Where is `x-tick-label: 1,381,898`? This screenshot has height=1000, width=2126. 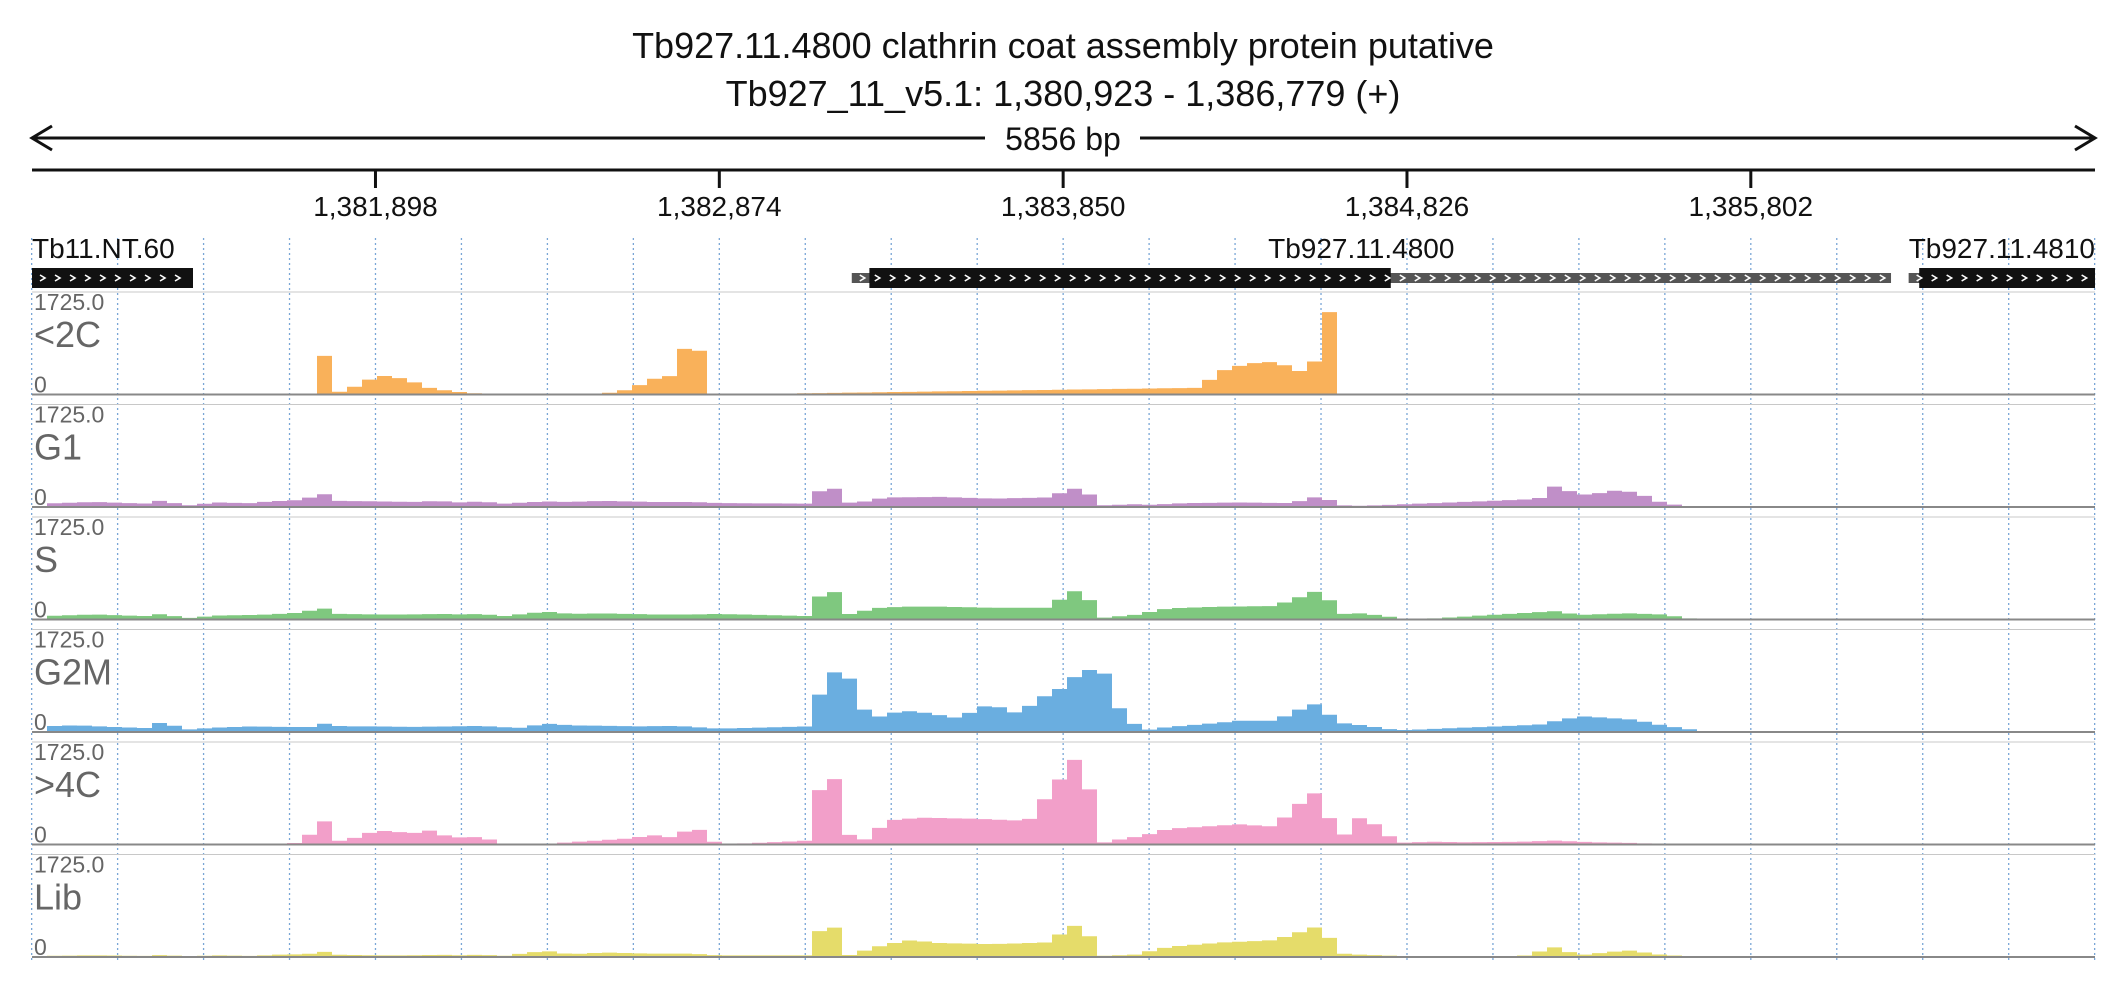
x-tick-label: 1,381,898 is located at coordinates (375, 206).